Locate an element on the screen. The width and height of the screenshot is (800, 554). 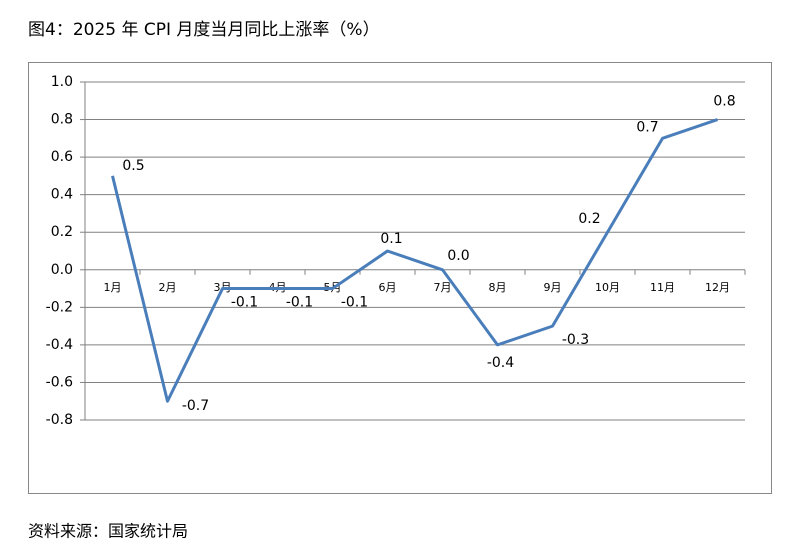
data-label: -0.7 is located at coordinates (195, 406).